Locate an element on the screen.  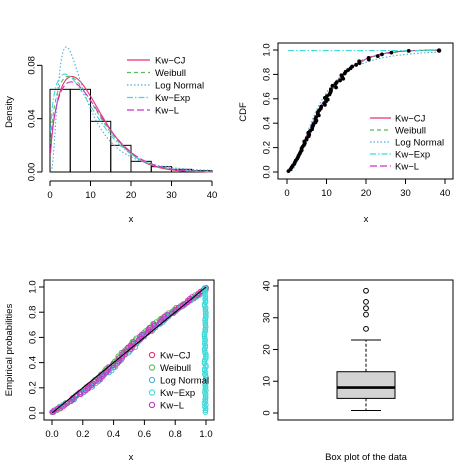
x-axis-title: Box plot of the data is located at coordinates (366, 457).